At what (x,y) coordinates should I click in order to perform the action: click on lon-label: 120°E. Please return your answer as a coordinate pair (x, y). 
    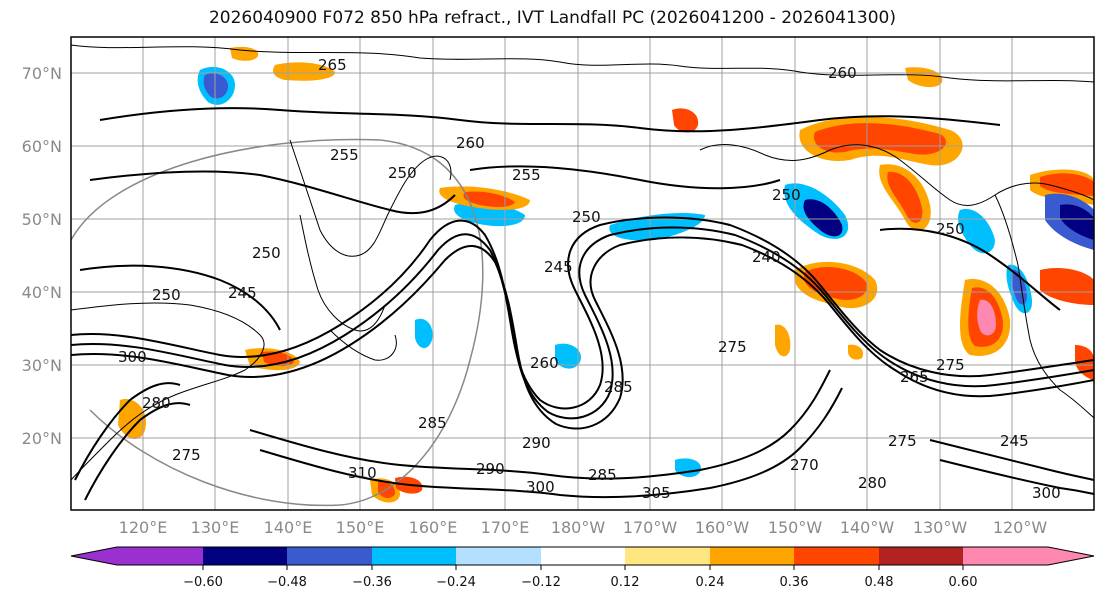
    Looking at the image, I should click on (143, 527).